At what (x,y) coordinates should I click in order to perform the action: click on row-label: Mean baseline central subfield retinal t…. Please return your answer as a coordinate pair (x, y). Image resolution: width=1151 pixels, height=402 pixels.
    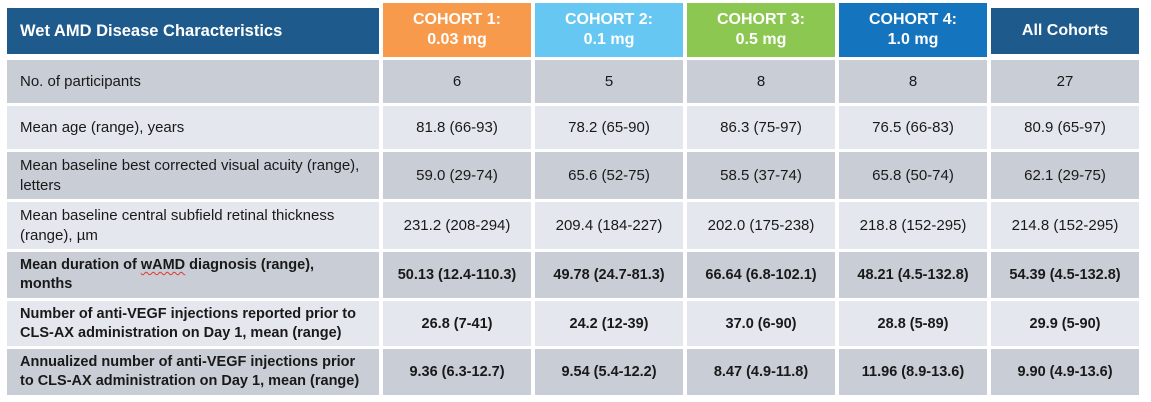
    Looking at the image, I should click on (193, 225).